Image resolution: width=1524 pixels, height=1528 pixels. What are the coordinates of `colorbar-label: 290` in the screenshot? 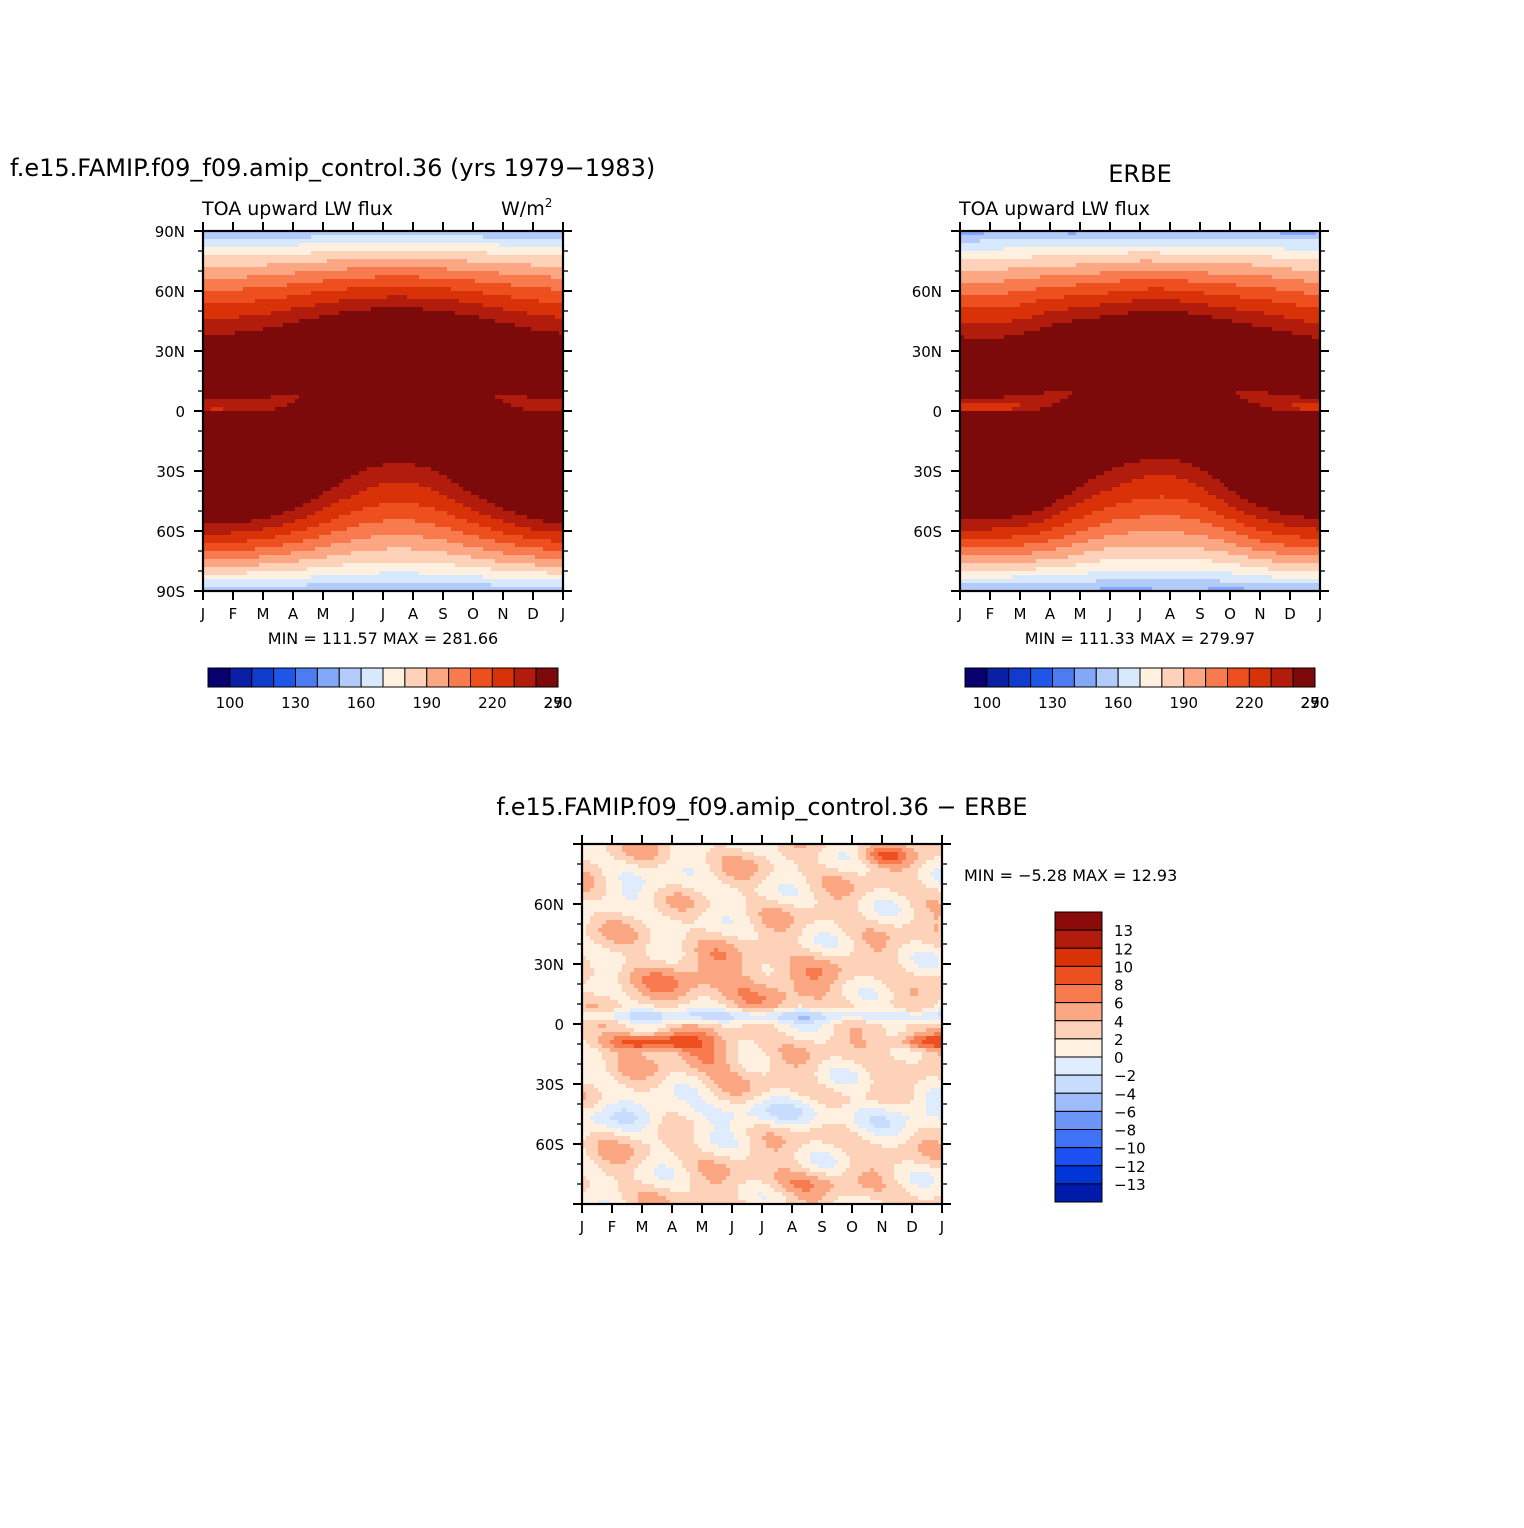 It's located at (1315, 703).